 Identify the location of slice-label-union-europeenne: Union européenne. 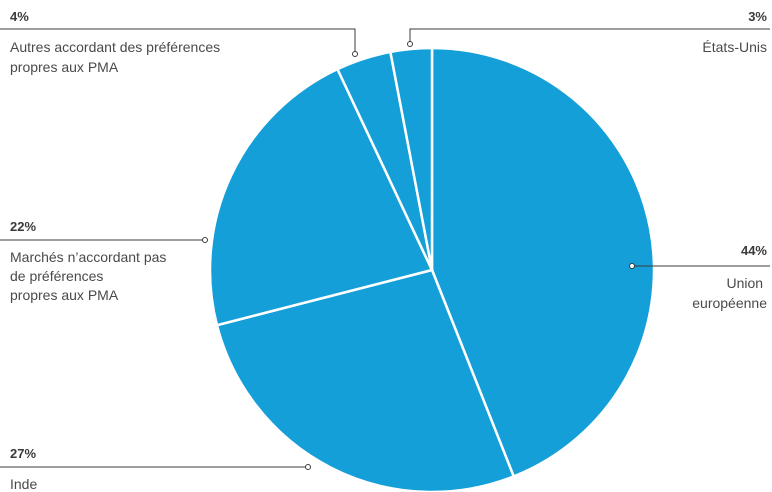
(729, 293).